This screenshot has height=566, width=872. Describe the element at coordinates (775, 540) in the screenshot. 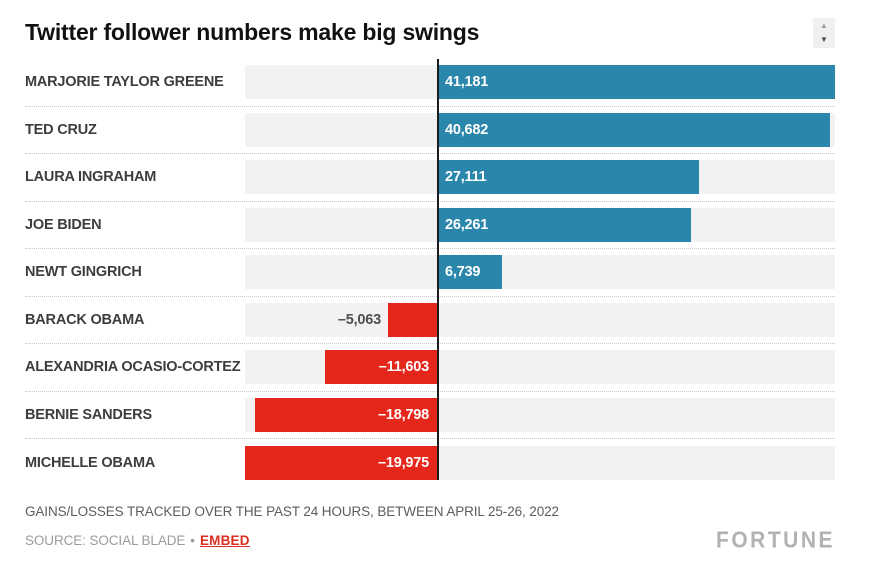

I see `fortune-logo: FORTUNE` at that location.